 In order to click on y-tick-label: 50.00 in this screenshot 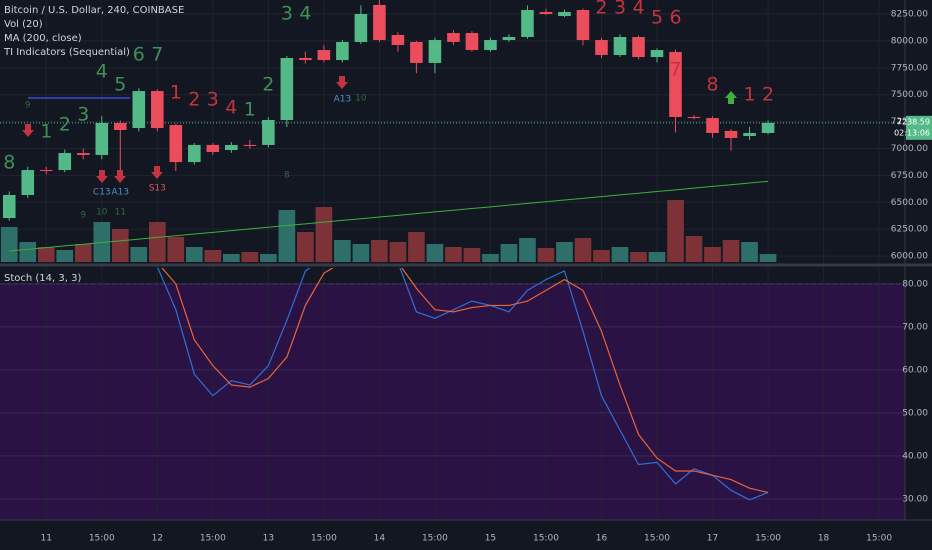, I will do `click(915, 413)`.